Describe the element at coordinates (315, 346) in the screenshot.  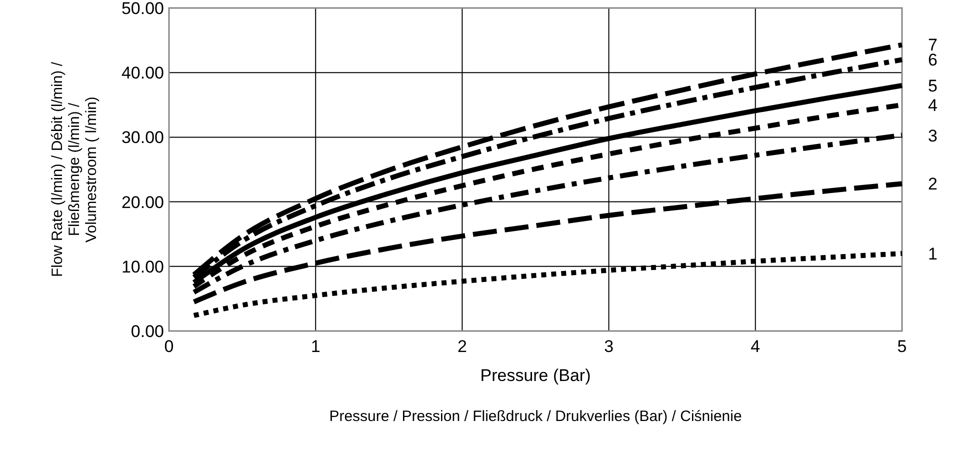
I see `x-tick-label: 1` at that location.